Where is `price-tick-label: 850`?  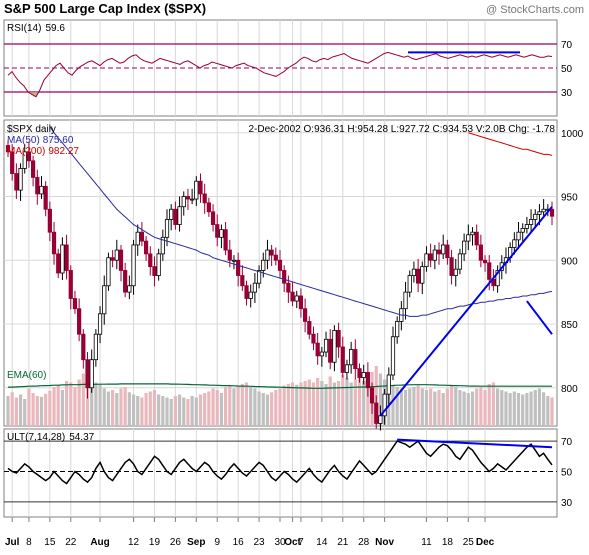 price-tick-label: 850 is located at coordinates (569, 325).